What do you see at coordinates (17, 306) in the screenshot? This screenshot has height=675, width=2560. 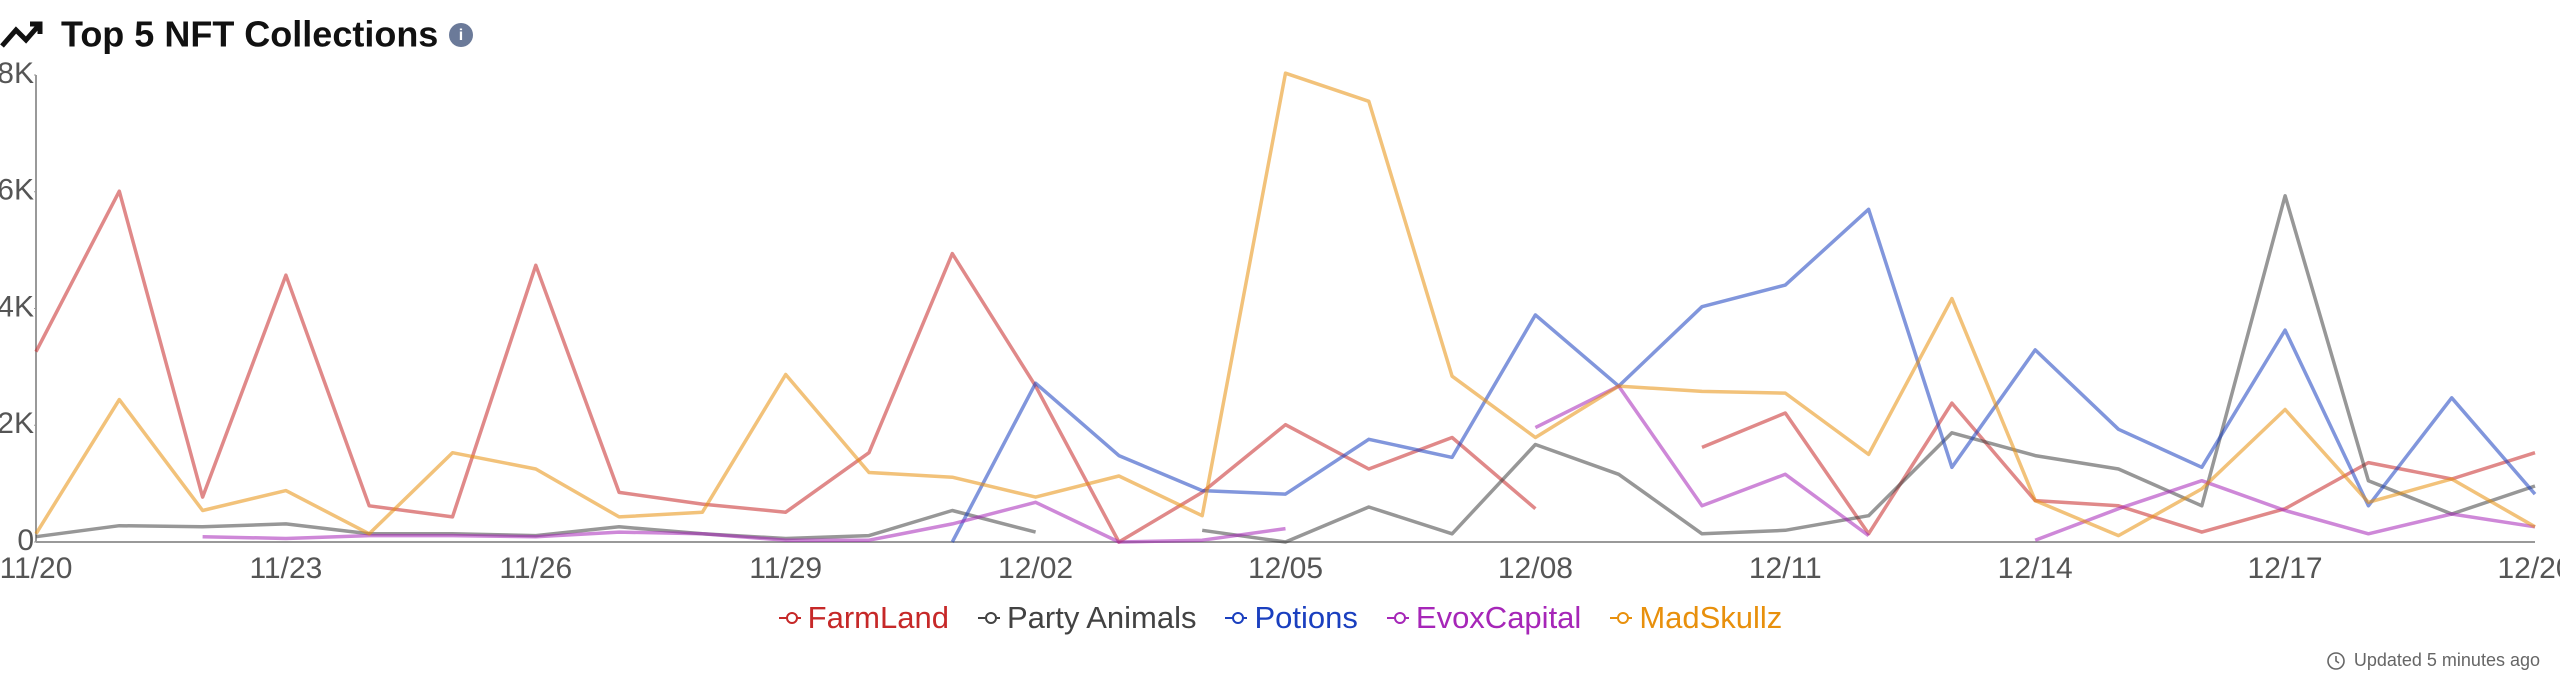 I see `y-tick-label: 4K` at bounding box center [17, 306].